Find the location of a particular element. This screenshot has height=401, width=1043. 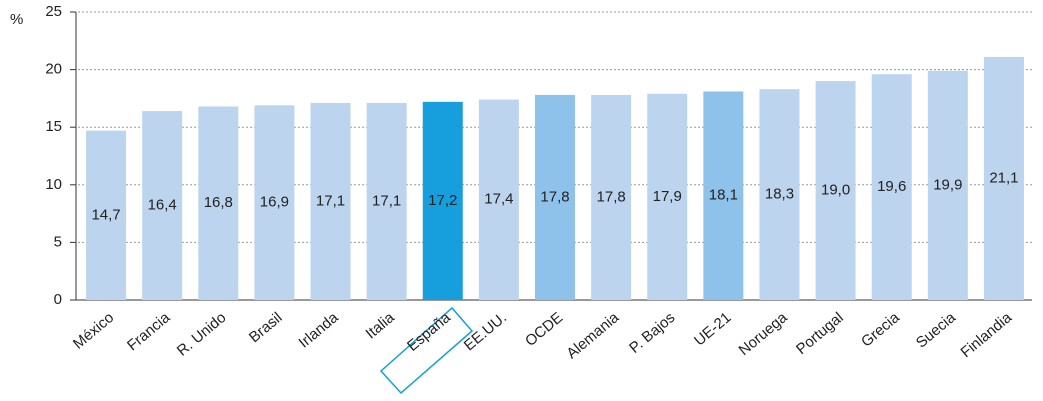

x-tick-label: Brasil is located at coordinates (266, 327).